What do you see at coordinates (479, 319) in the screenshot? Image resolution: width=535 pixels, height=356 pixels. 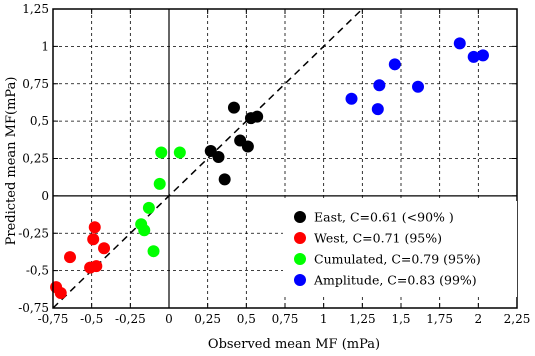 I see `x-tick-label: 2` at bounding box center [479, 319].